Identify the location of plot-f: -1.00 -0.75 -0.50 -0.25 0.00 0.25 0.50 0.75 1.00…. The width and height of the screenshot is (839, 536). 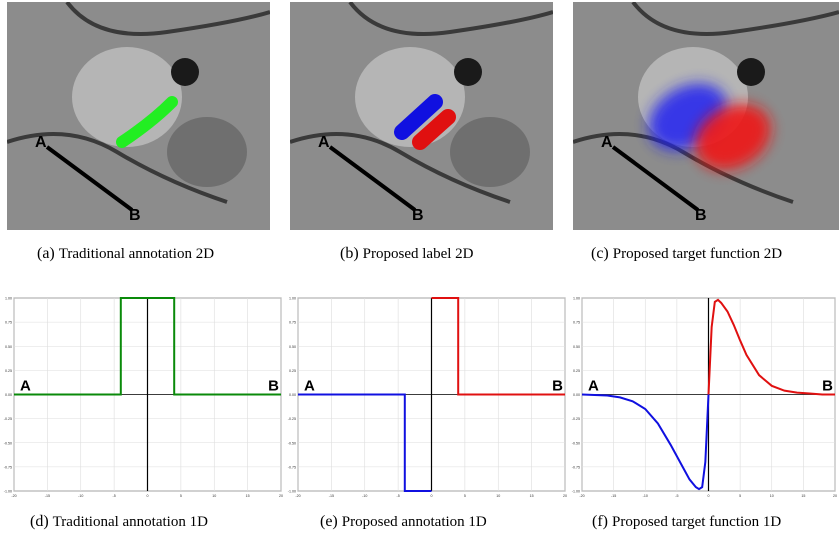
(703, 397).